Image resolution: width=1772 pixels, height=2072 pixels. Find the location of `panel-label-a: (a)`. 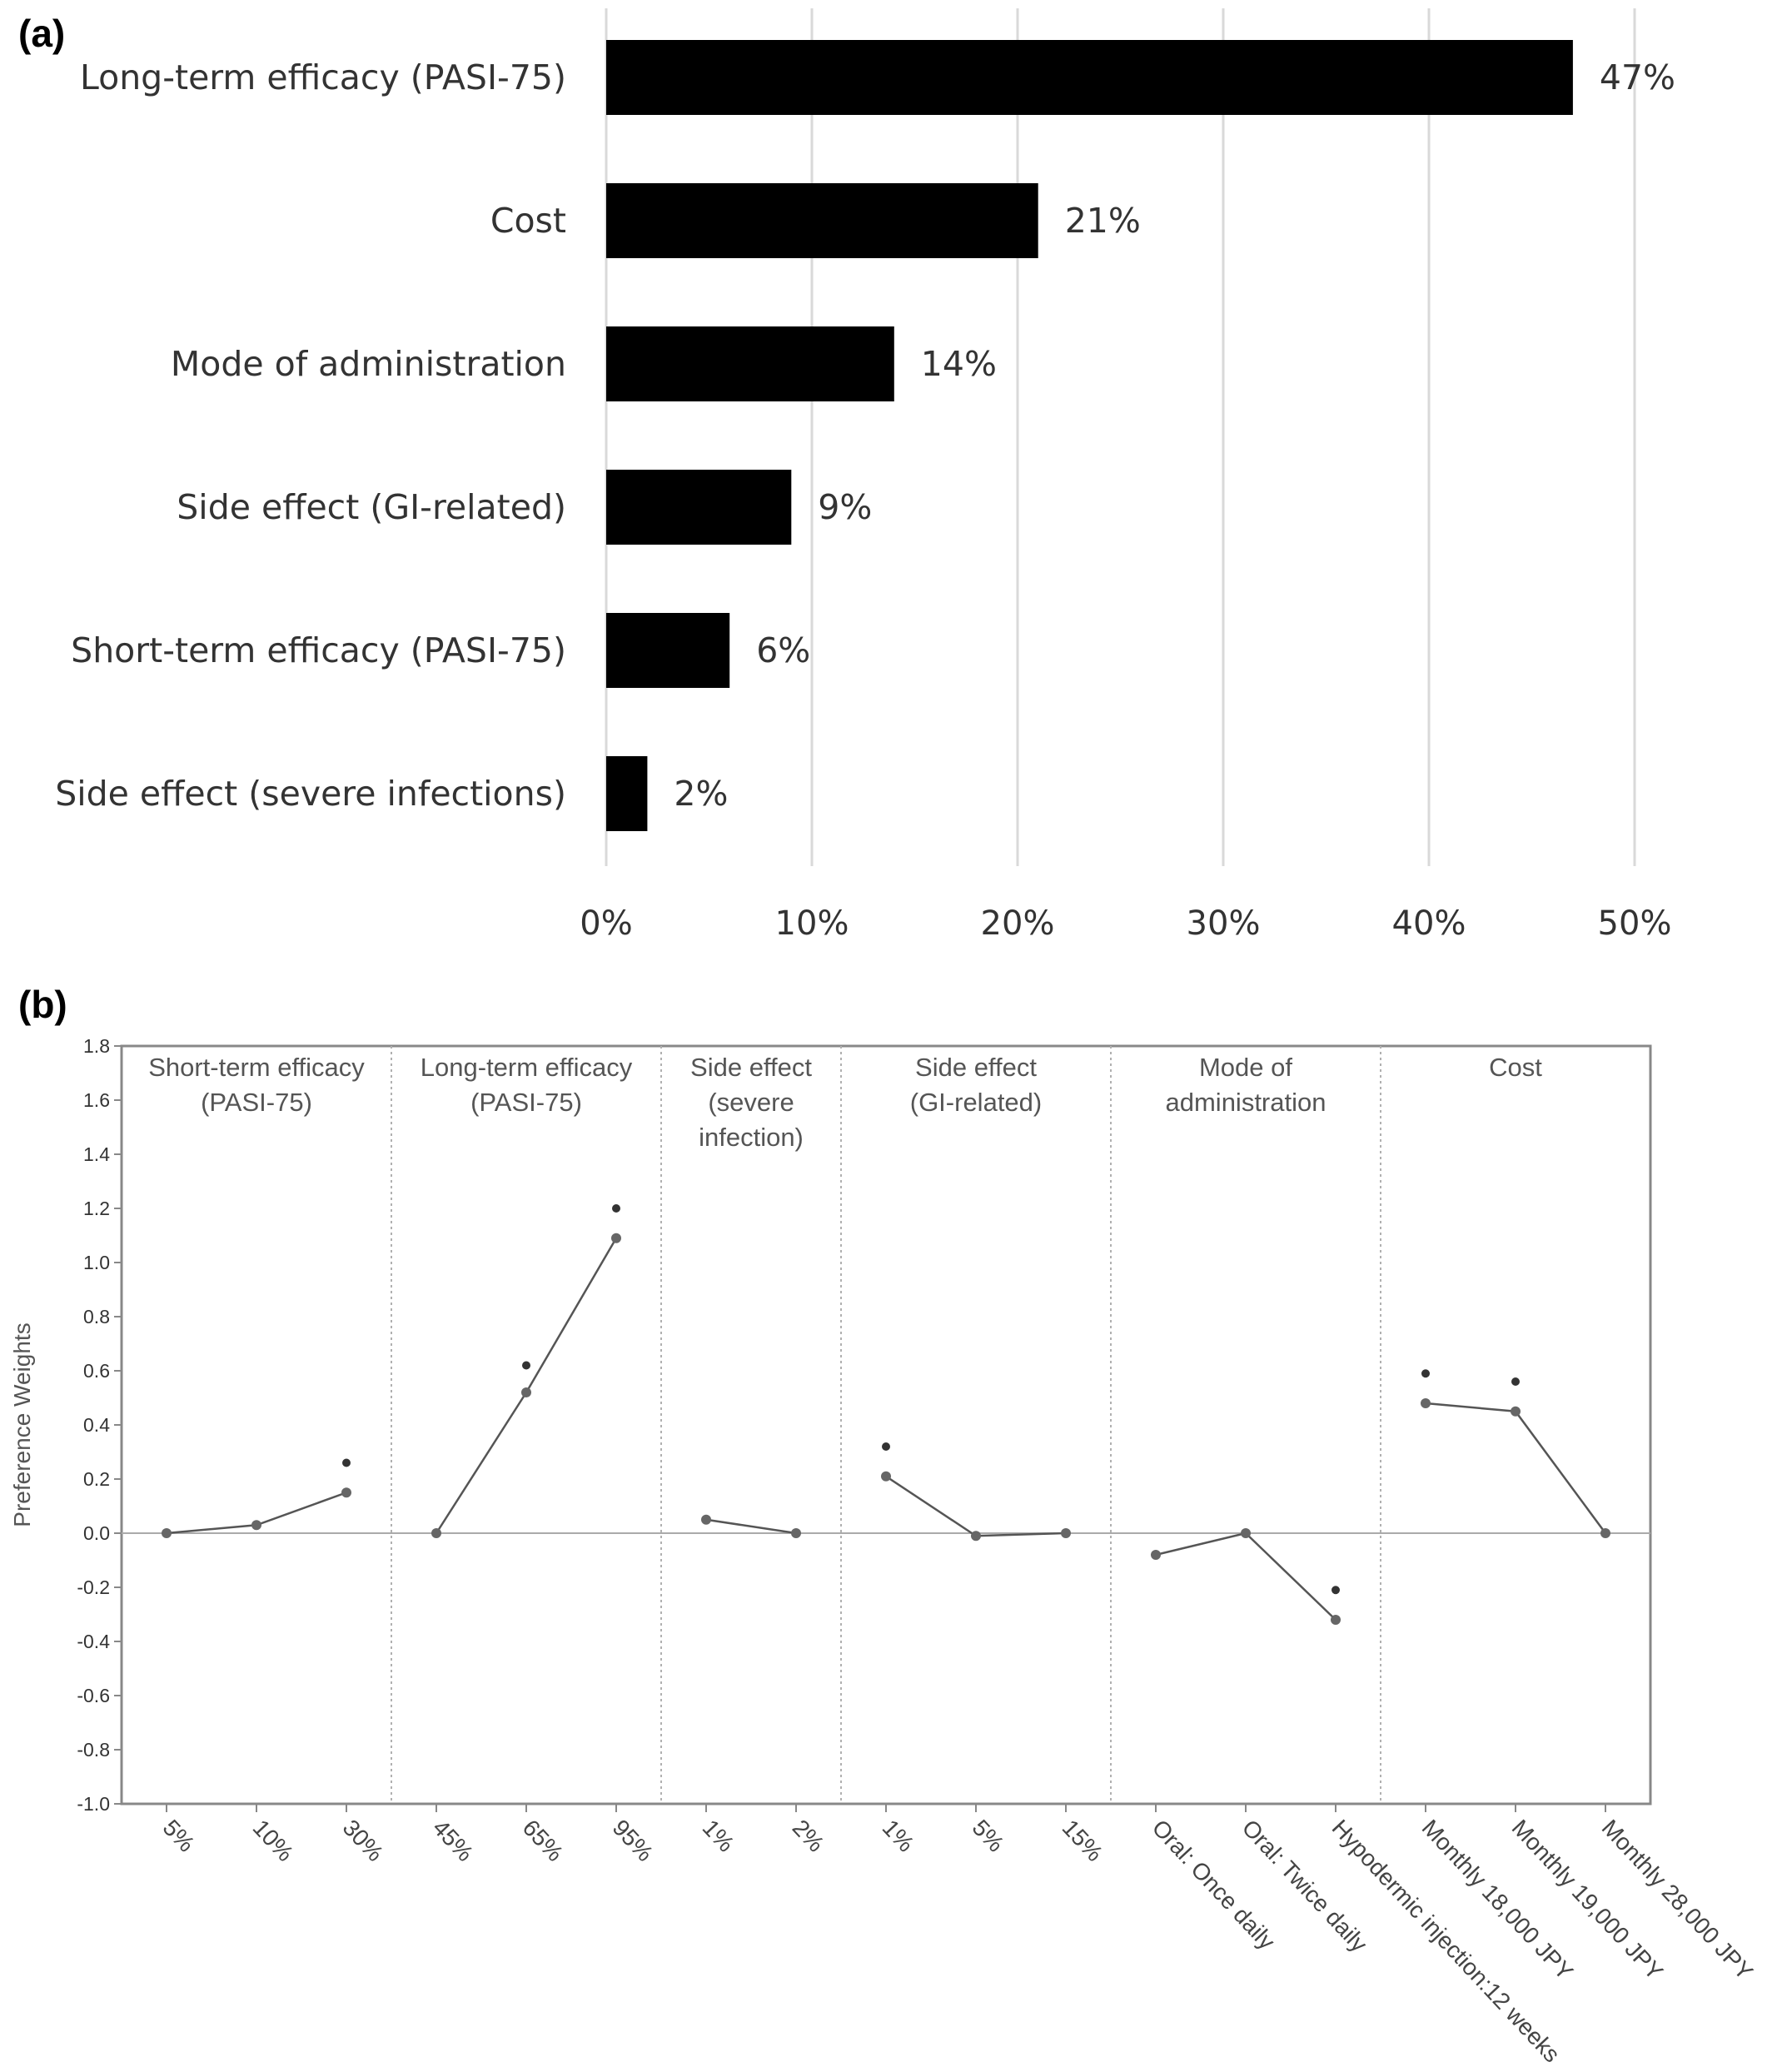

panel-label-a: (a) is located at coordinates (41, 33).